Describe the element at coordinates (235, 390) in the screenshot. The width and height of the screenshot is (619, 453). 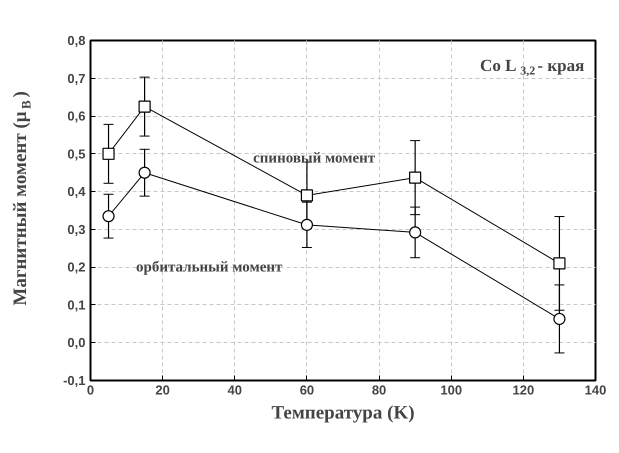
I see `x-tick-label: 40` at that location.